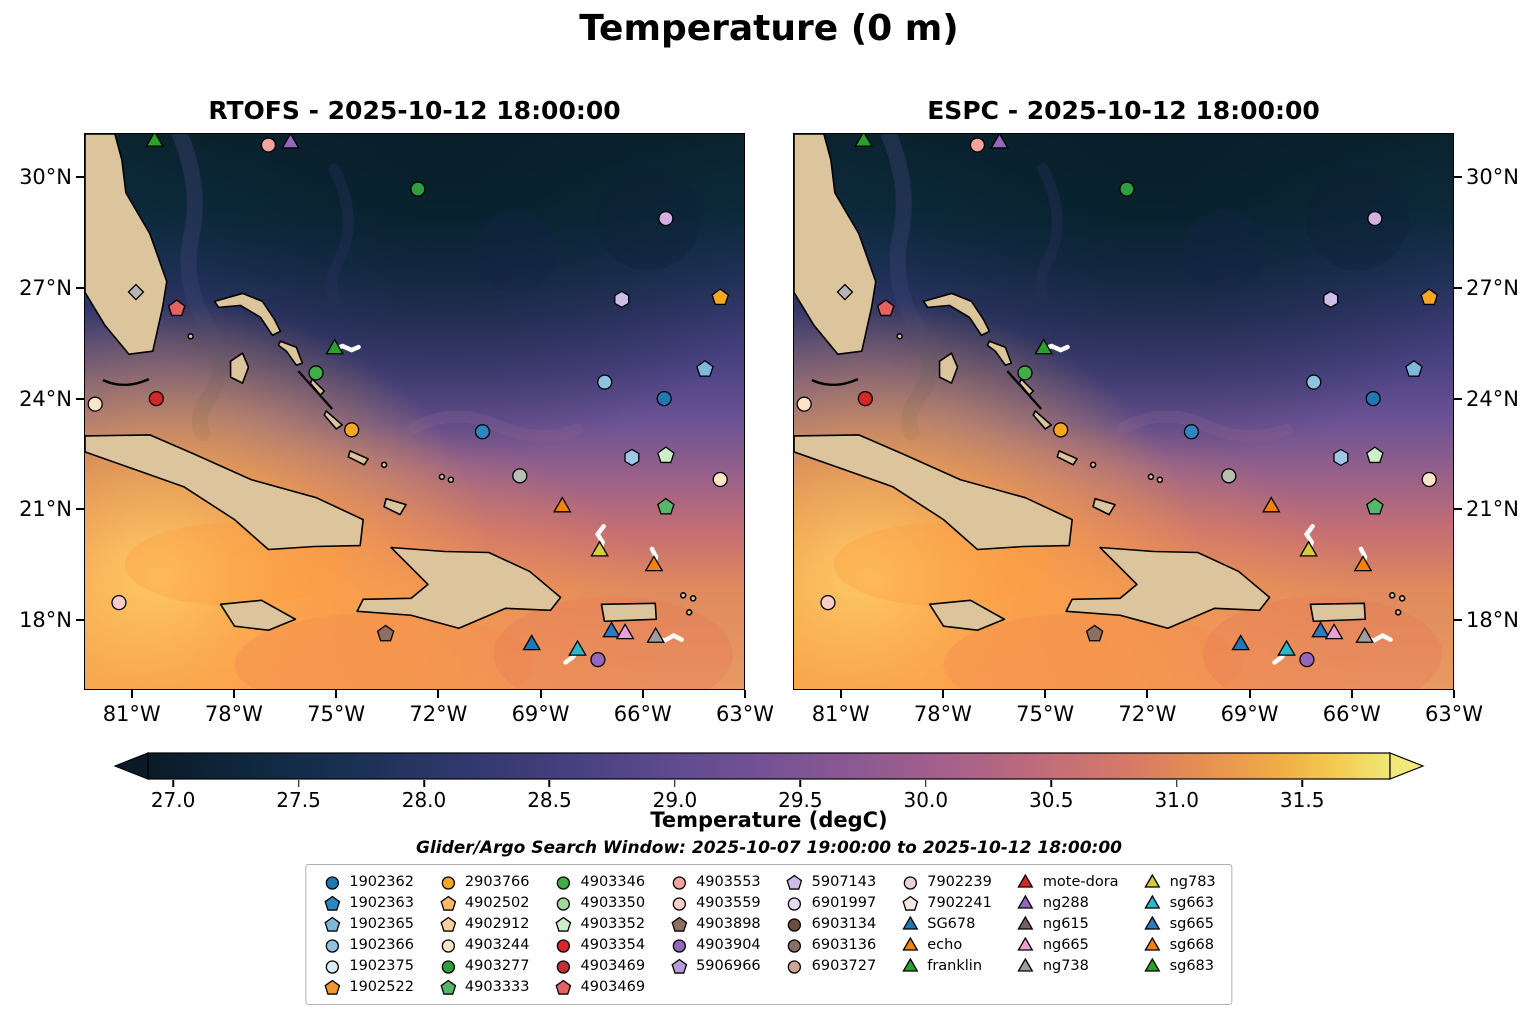 Image resolution: width=1538 pixels, height=1014 pixels. Describe the element at coordinates (484, 903) in the screenshot. I see `legend-entry-4902502: 4902502` at that location.